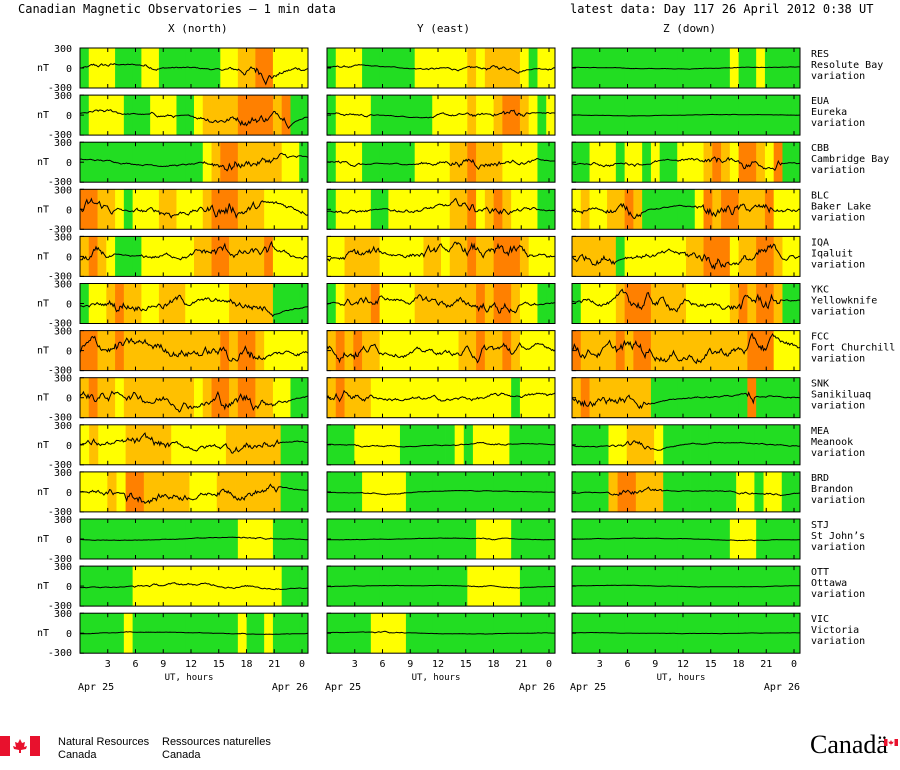  I want to click on x-tick-label: 9, so click(163, 664).